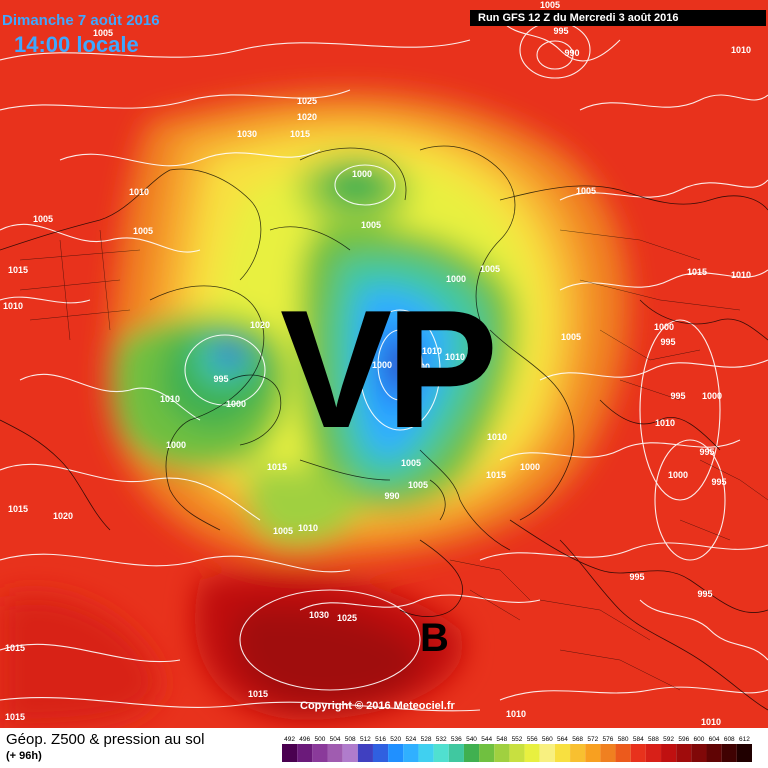 The height and width of the screenshot is (768, 768). What do you see at coordinates (456, 739) in the screenshot?
I see `scale-tick-label: 536` at bounding box center [456, 739].